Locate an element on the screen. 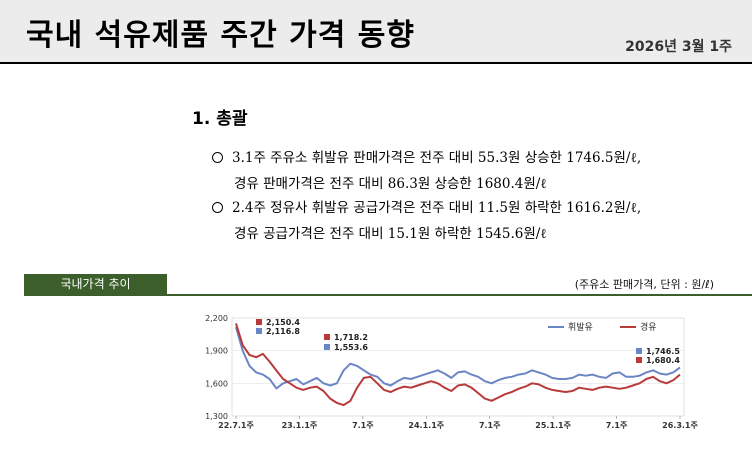  bullet-continuation: 경유 공급가격은 전주 대비 15.1원 하락한 1545.6원/ℓ is located at coordinates (390, 234).